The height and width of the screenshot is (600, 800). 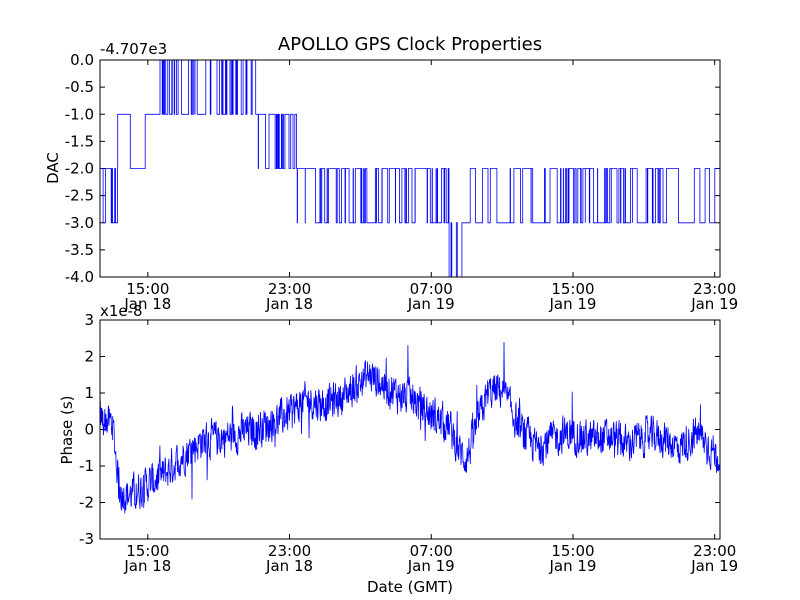 I want to click on phase-ytick-label: 1, so click(x=89, y=393).